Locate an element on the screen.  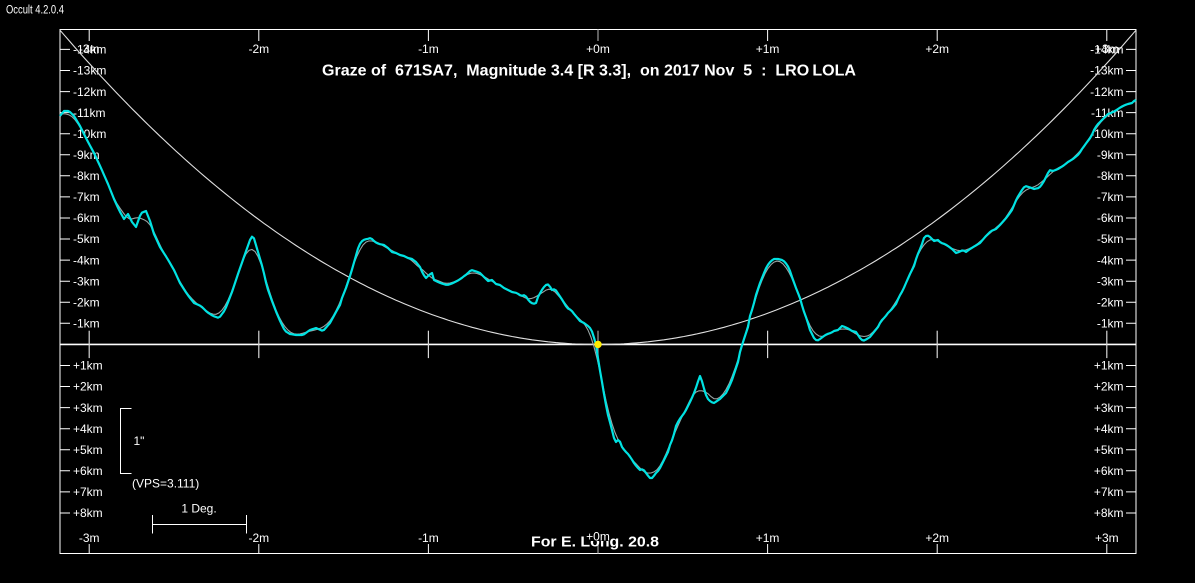
svg-text: 1 Deg. is located at coordinates (198, 509).